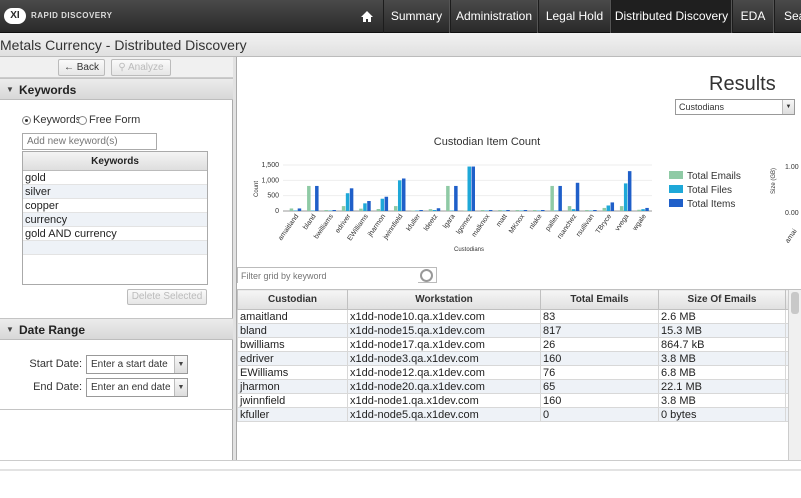  What do you see at coordinates (400, 470) in the screenshot?
I see `footer-divider` at bounding box center [400, 470].